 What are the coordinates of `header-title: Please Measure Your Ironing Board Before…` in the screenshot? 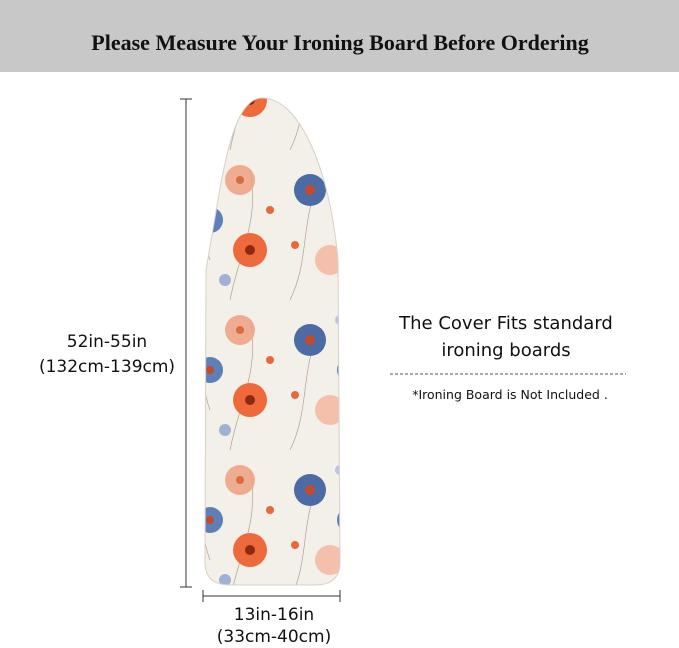 It's located at (339, 42).